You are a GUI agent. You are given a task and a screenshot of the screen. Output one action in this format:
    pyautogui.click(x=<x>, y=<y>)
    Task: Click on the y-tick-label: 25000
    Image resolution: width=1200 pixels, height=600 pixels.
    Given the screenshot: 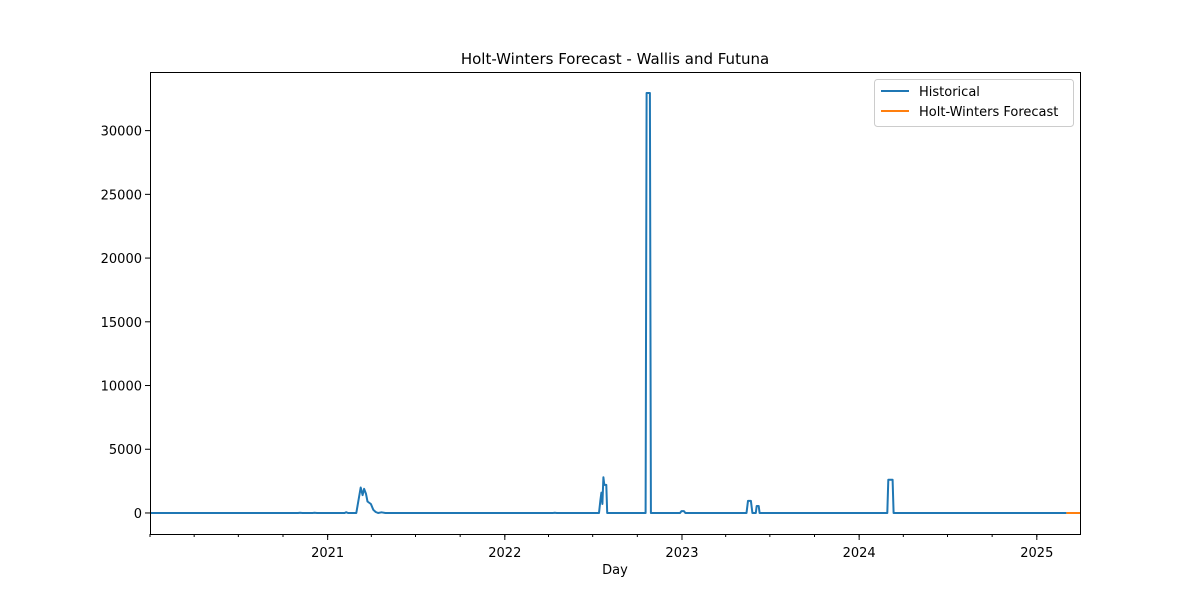 What is the action you would take?
    pyautogui.click(x=121, y=195)
    